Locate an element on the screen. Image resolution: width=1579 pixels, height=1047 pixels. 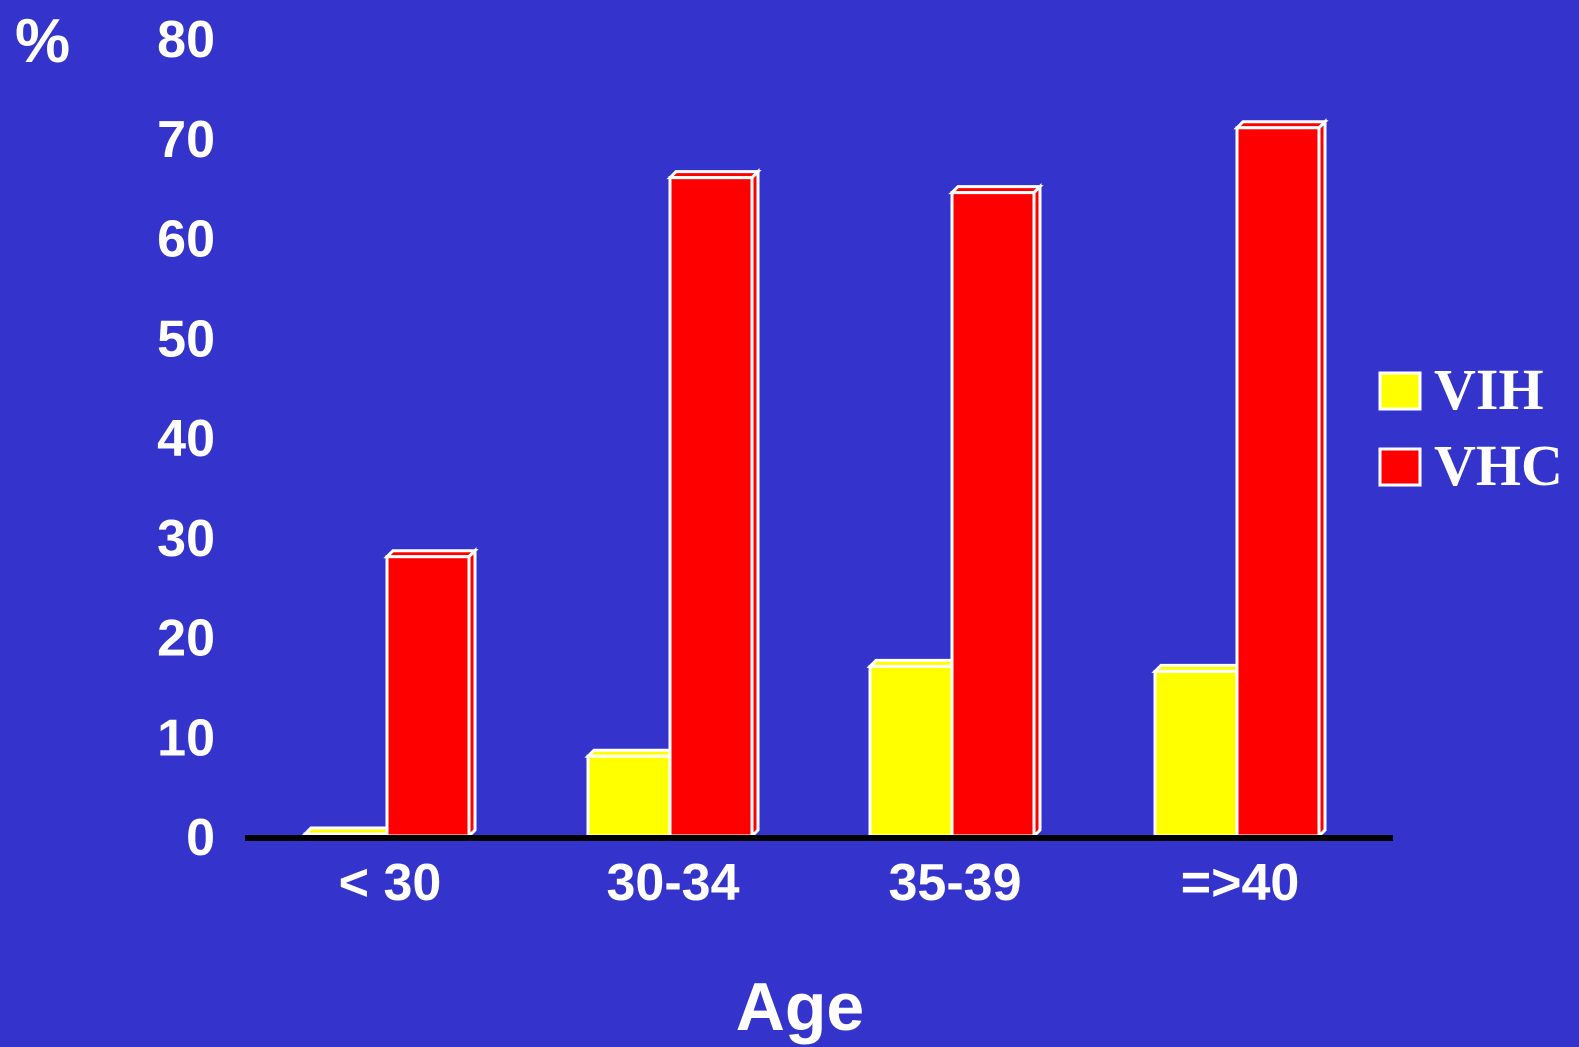
x-tick-label: 35-39 is located at coordinates (955, 883).